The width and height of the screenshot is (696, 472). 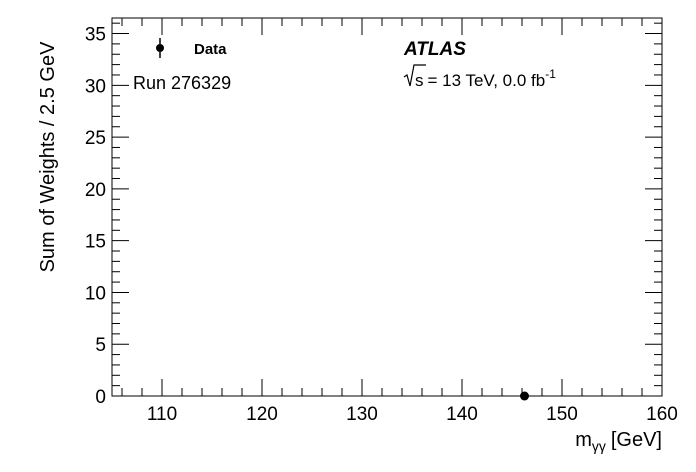 I want to click on legend-marker, so click(x=160, y=48).